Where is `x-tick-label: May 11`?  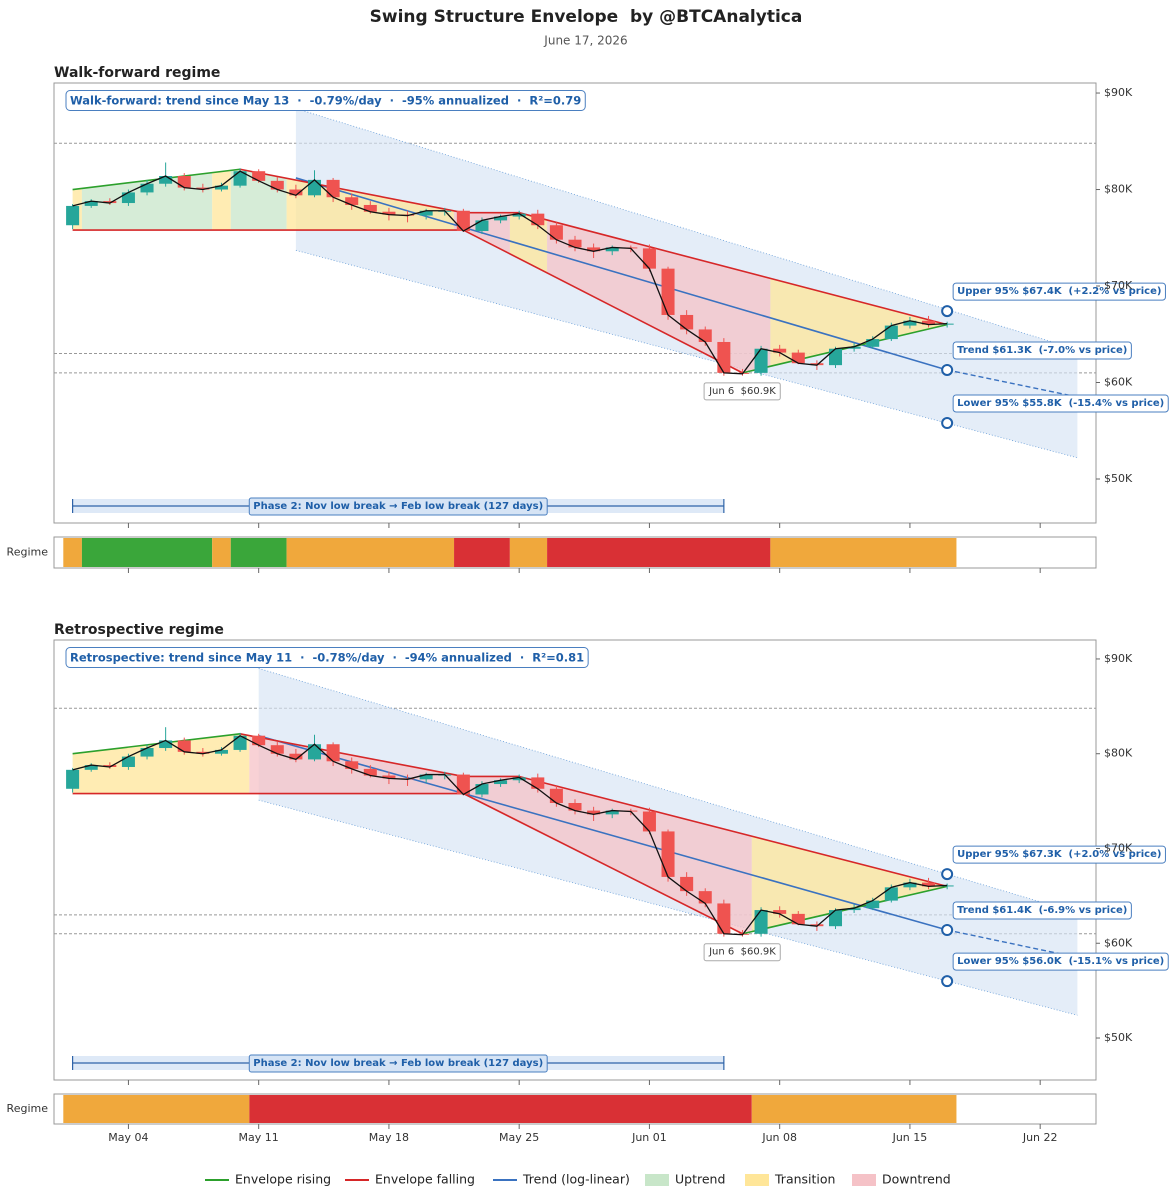
x-tick-label: May 11 is located at coordinates (259, 1137).